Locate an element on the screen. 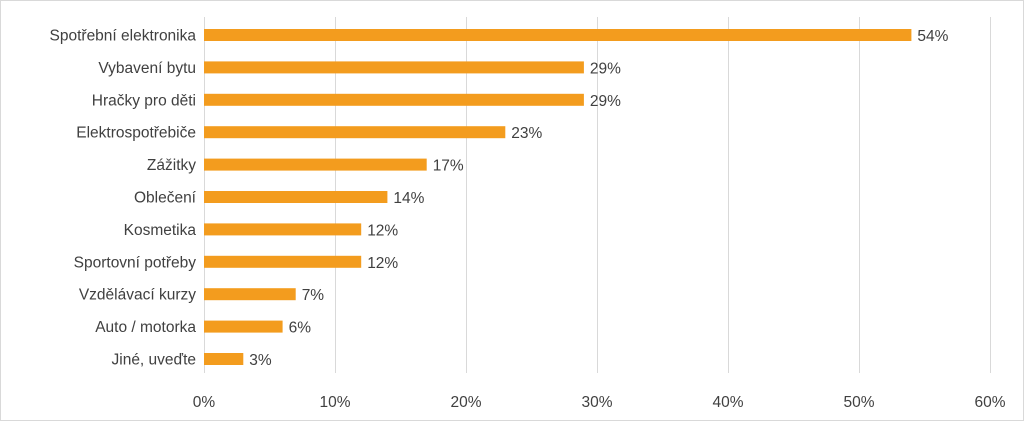 The height and width of the screenshot is (421, 1024). category-label-obleceni: Oblečení is located at coordinates (165, 198).